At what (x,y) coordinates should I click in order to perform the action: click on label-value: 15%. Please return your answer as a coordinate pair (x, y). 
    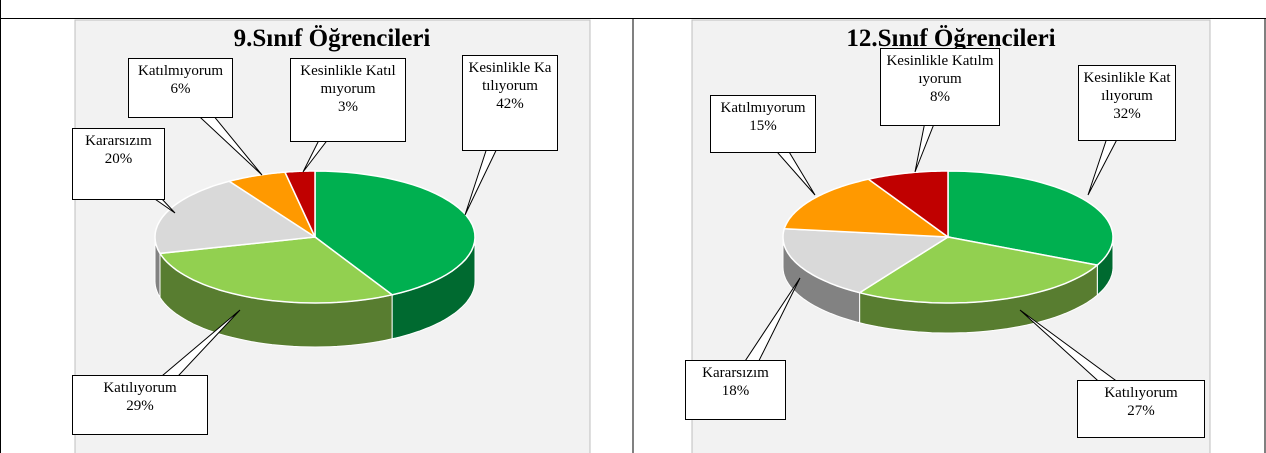
    Looking at the image, I should click on (763, 126).